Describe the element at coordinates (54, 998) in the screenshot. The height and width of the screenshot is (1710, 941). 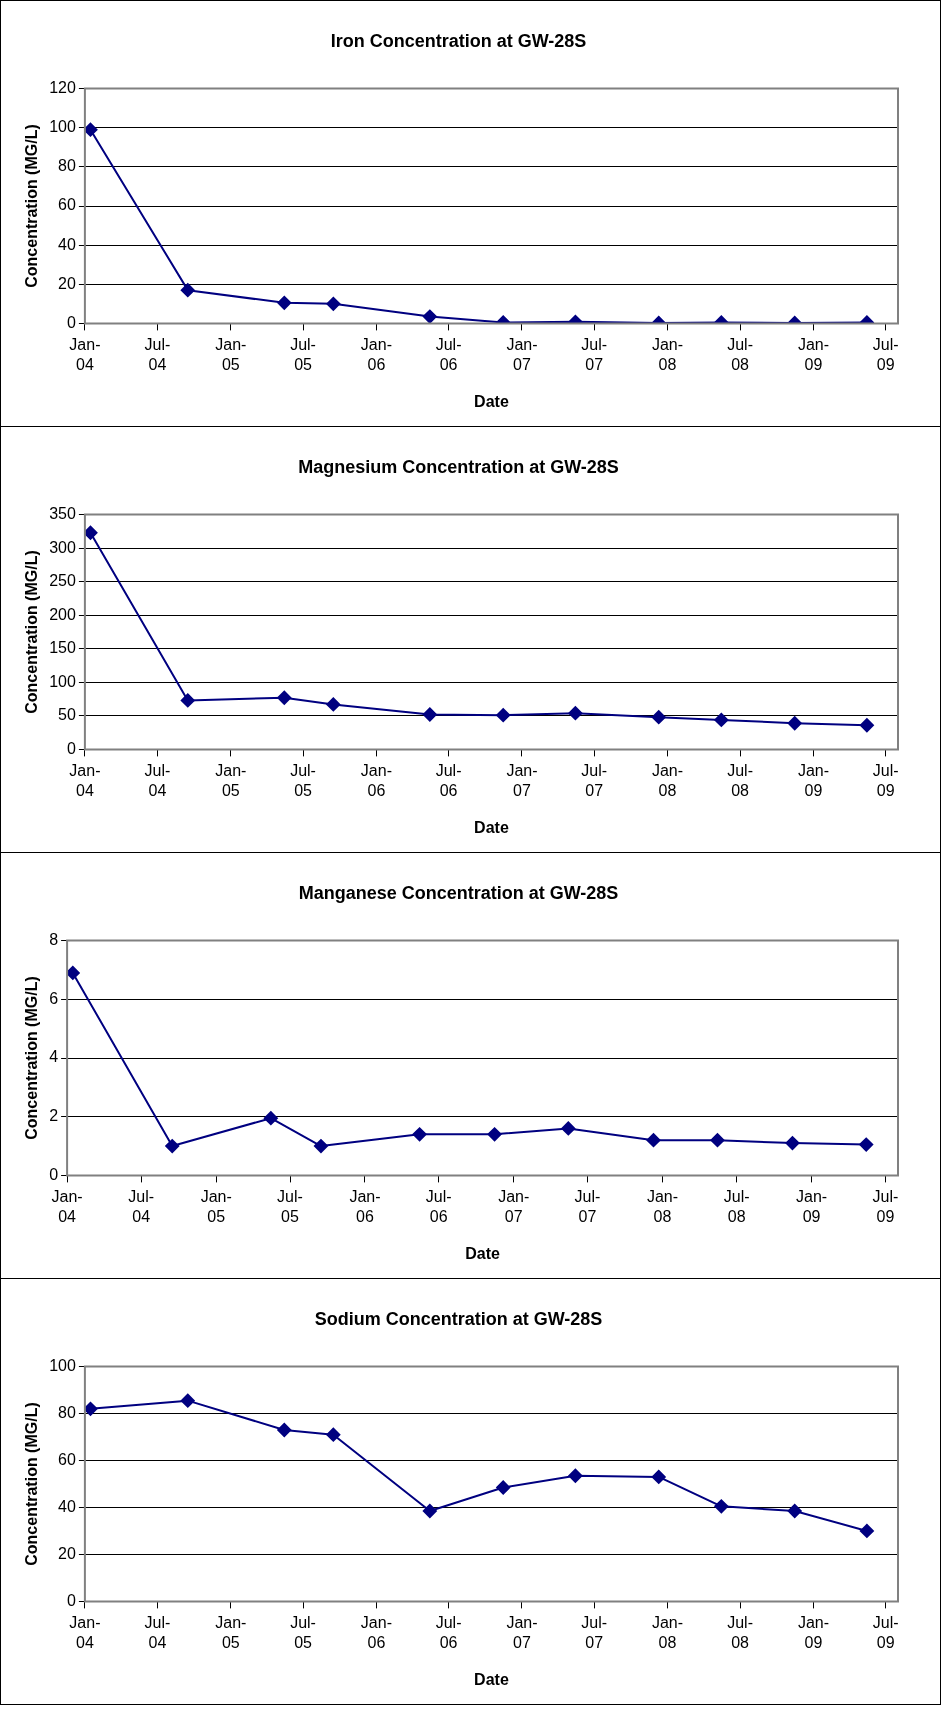
I see `y-tick-label: 6` at that location.